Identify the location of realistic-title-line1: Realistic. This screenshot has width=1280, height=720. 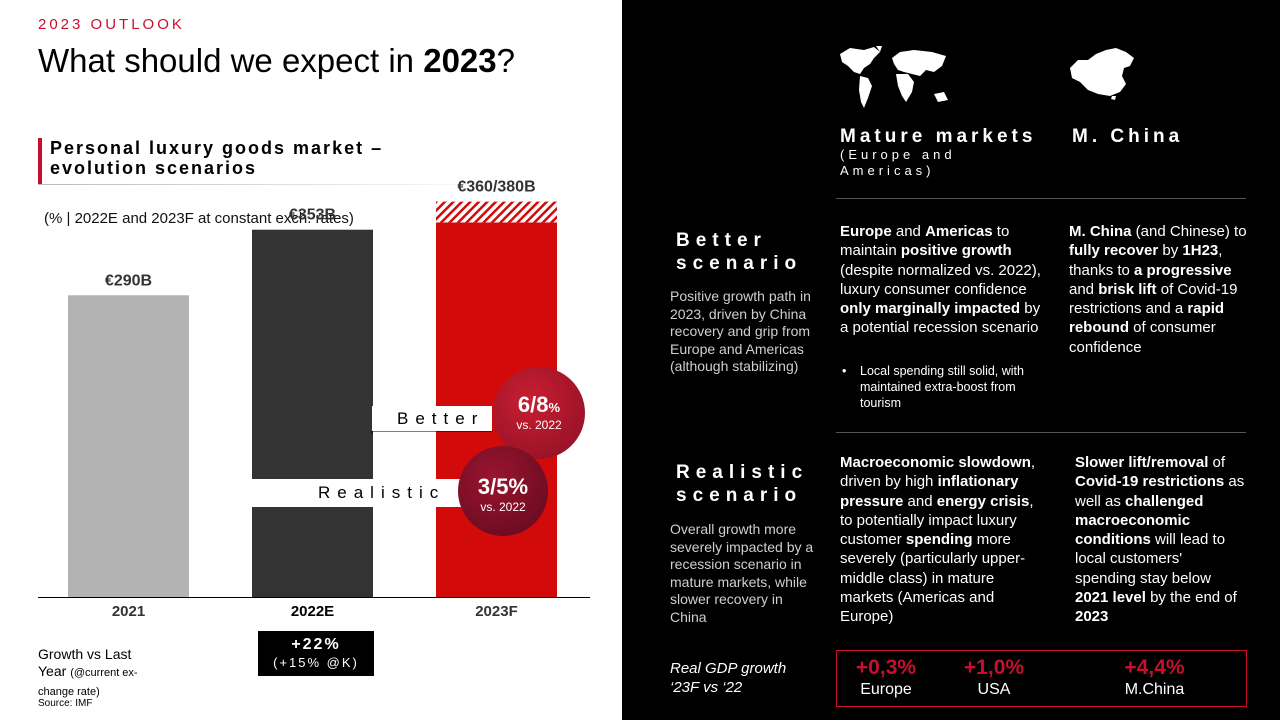
(742, 472).